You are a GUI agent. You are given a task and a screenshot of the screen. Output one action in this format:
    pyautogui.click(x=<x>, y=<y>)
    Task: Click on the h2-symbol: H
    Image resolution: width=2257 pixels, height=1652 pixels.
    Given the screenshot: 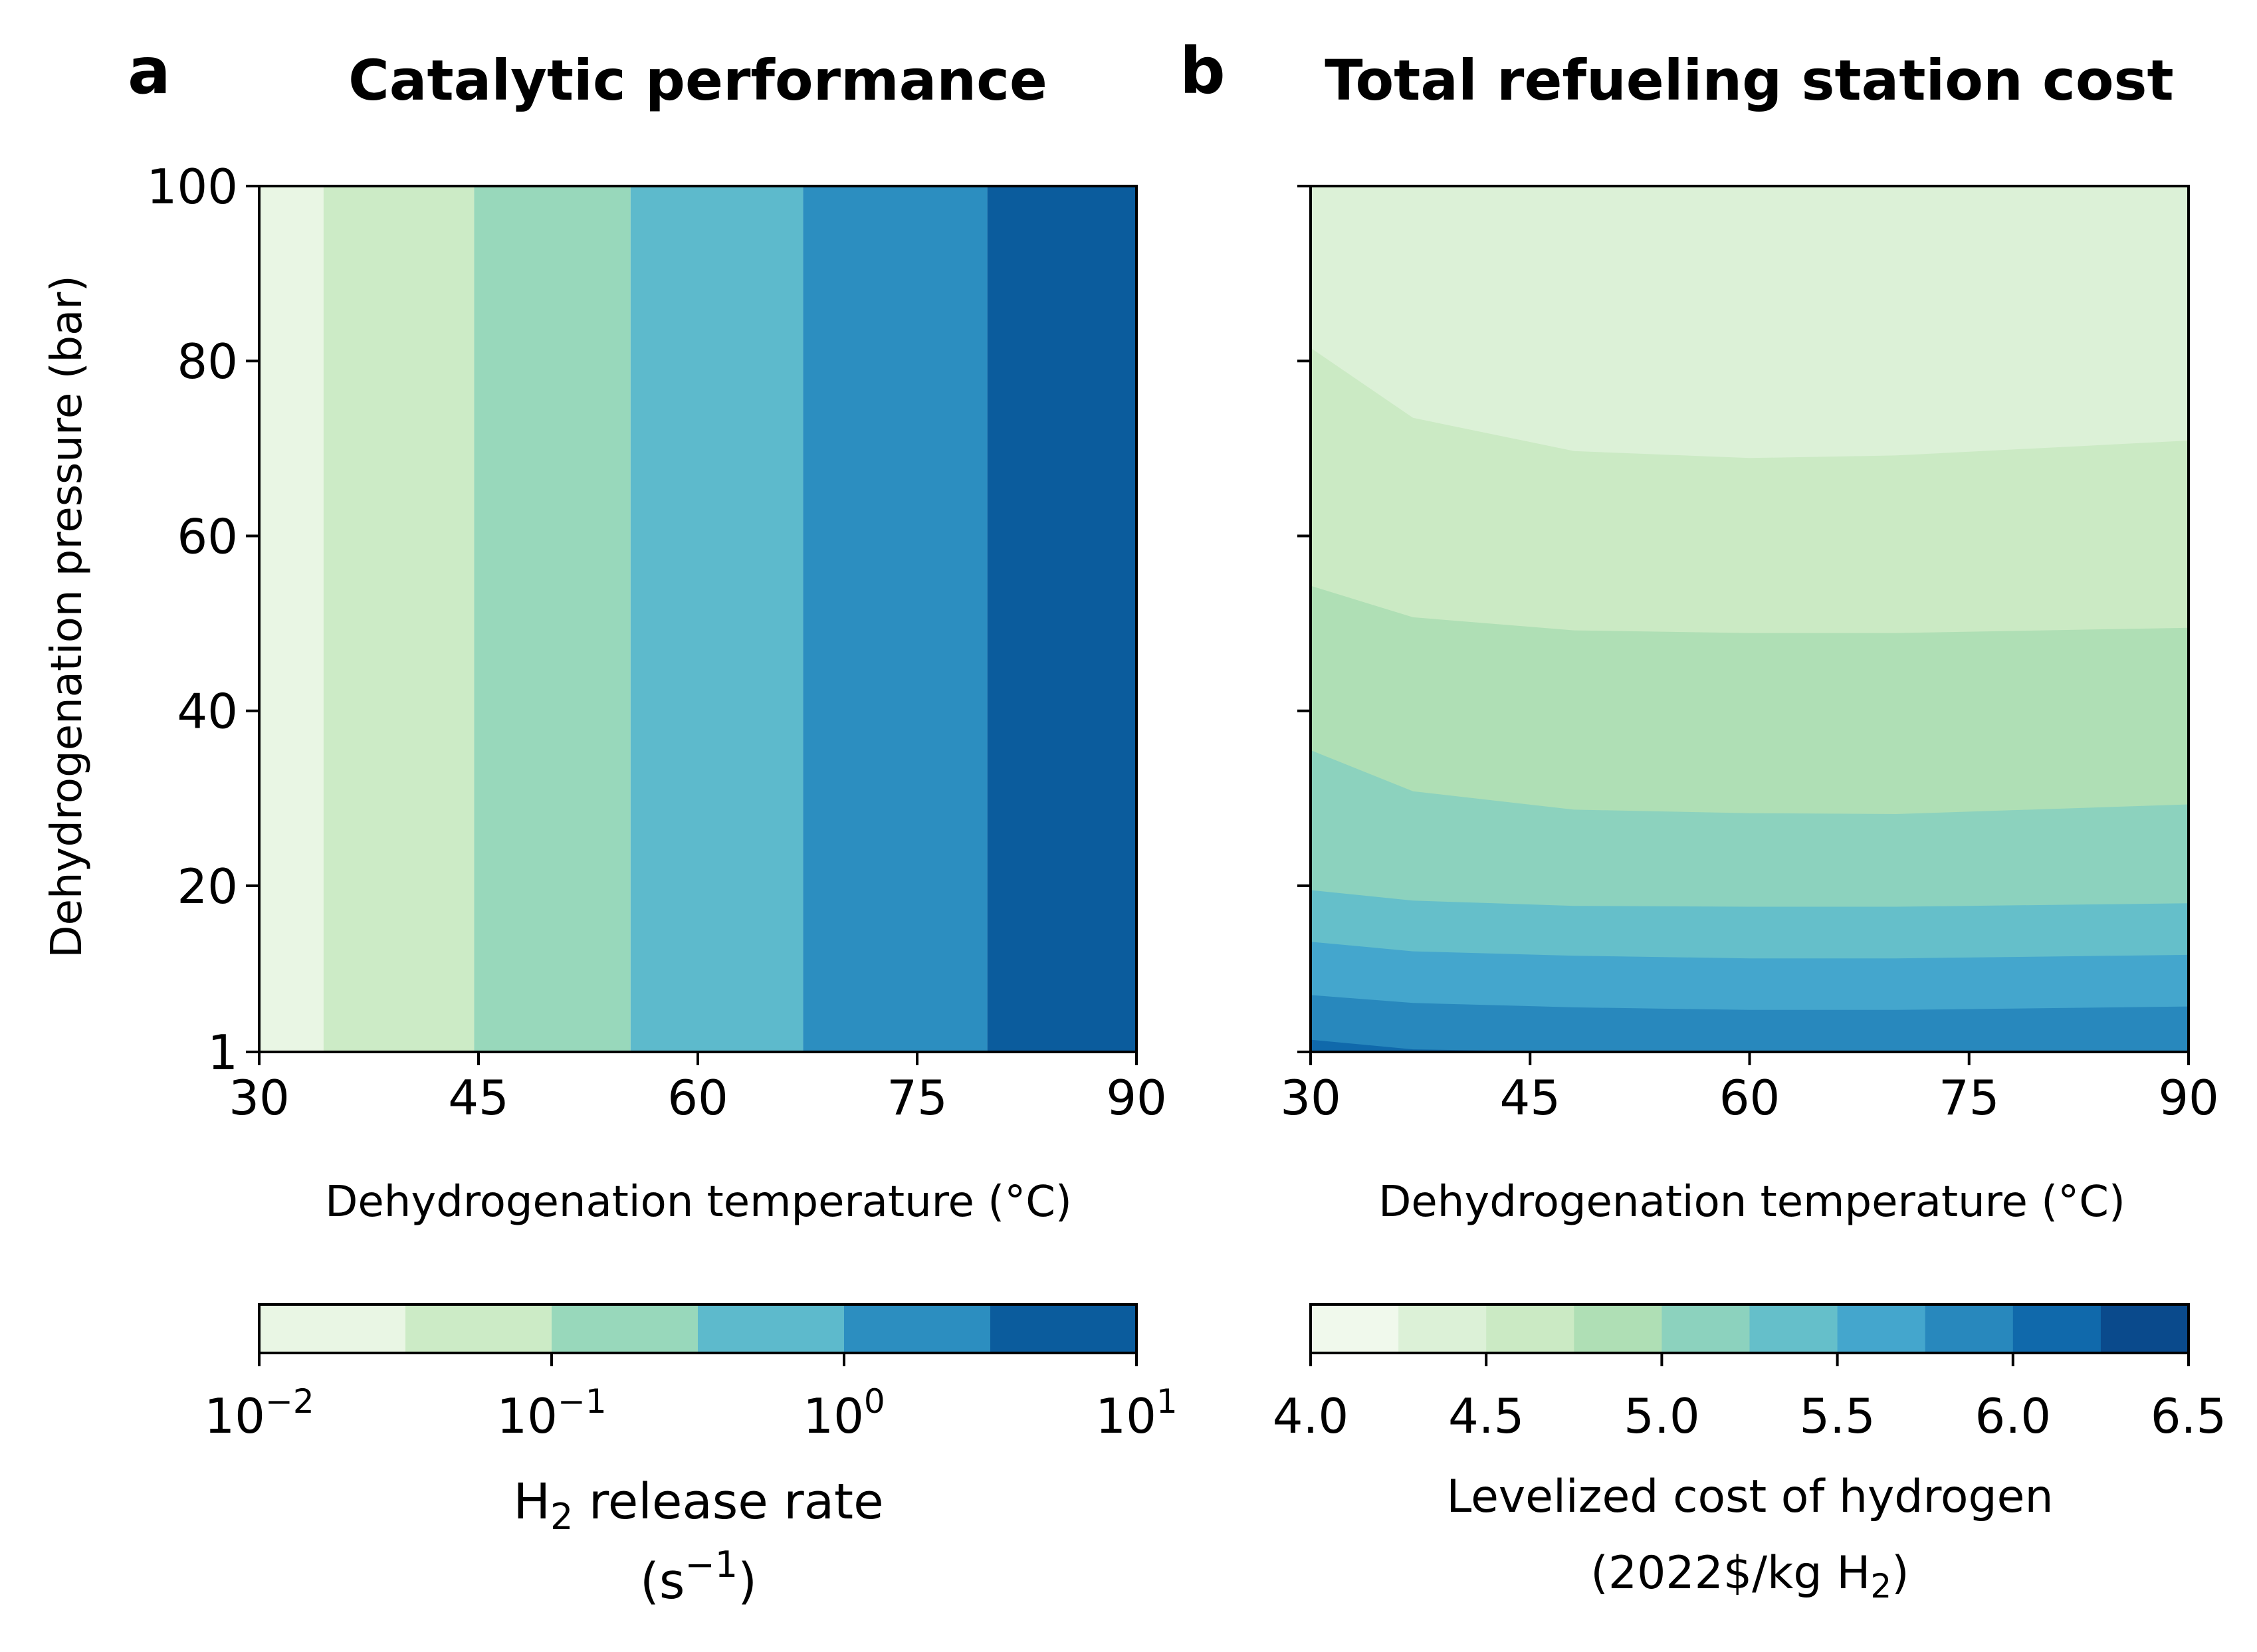 What is the action you would take?
    pyautogui.click(x=531, y=1501)
    